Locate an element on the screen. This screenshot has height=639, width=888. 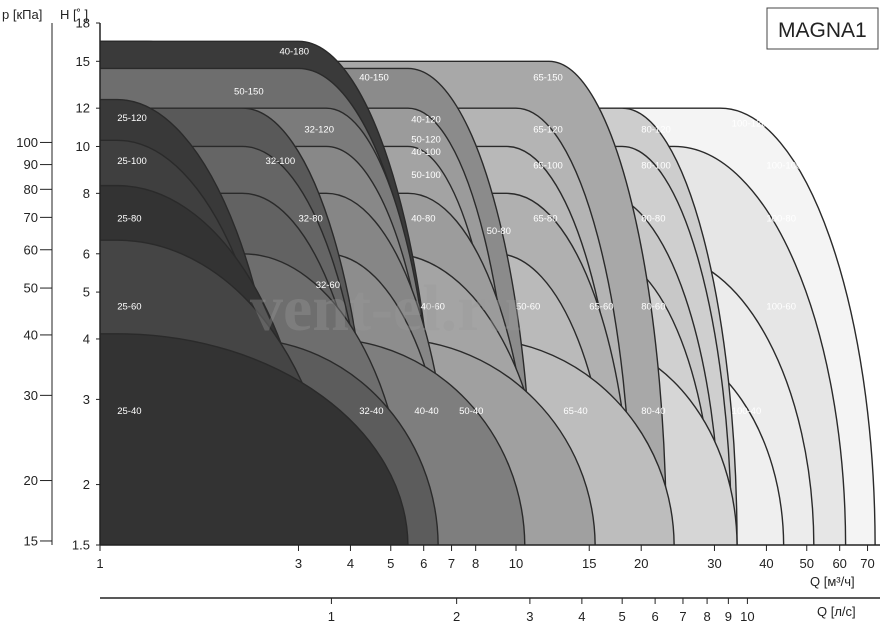
p-tick-80: 80 is located at coordinates (31, 189).